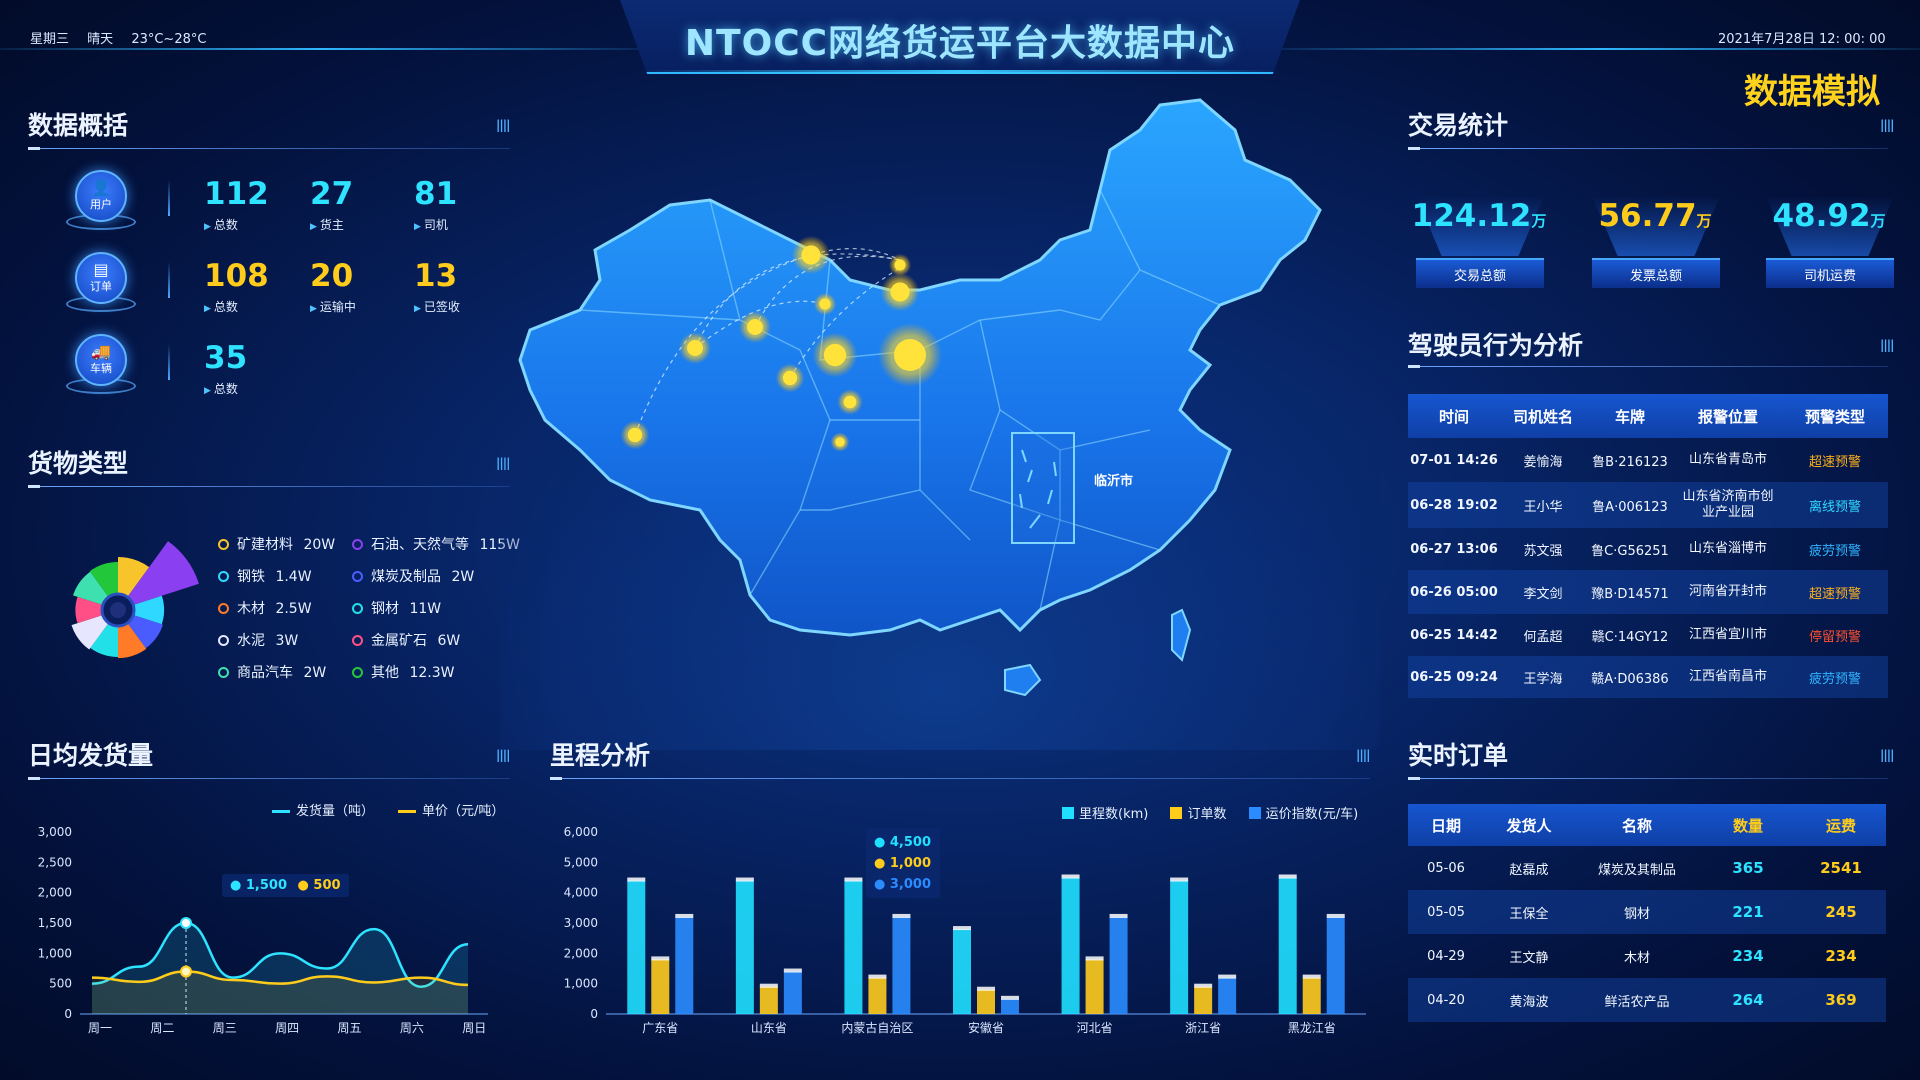  I want to click on daily-y-tick: 2,000, so click(55, 893).